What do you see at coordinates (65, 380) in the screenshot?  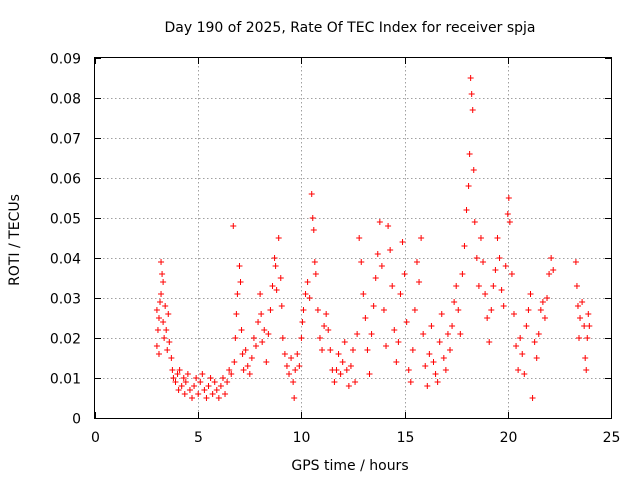 I see `y-tick-label: 0.01` at bounding box center [65, 380].